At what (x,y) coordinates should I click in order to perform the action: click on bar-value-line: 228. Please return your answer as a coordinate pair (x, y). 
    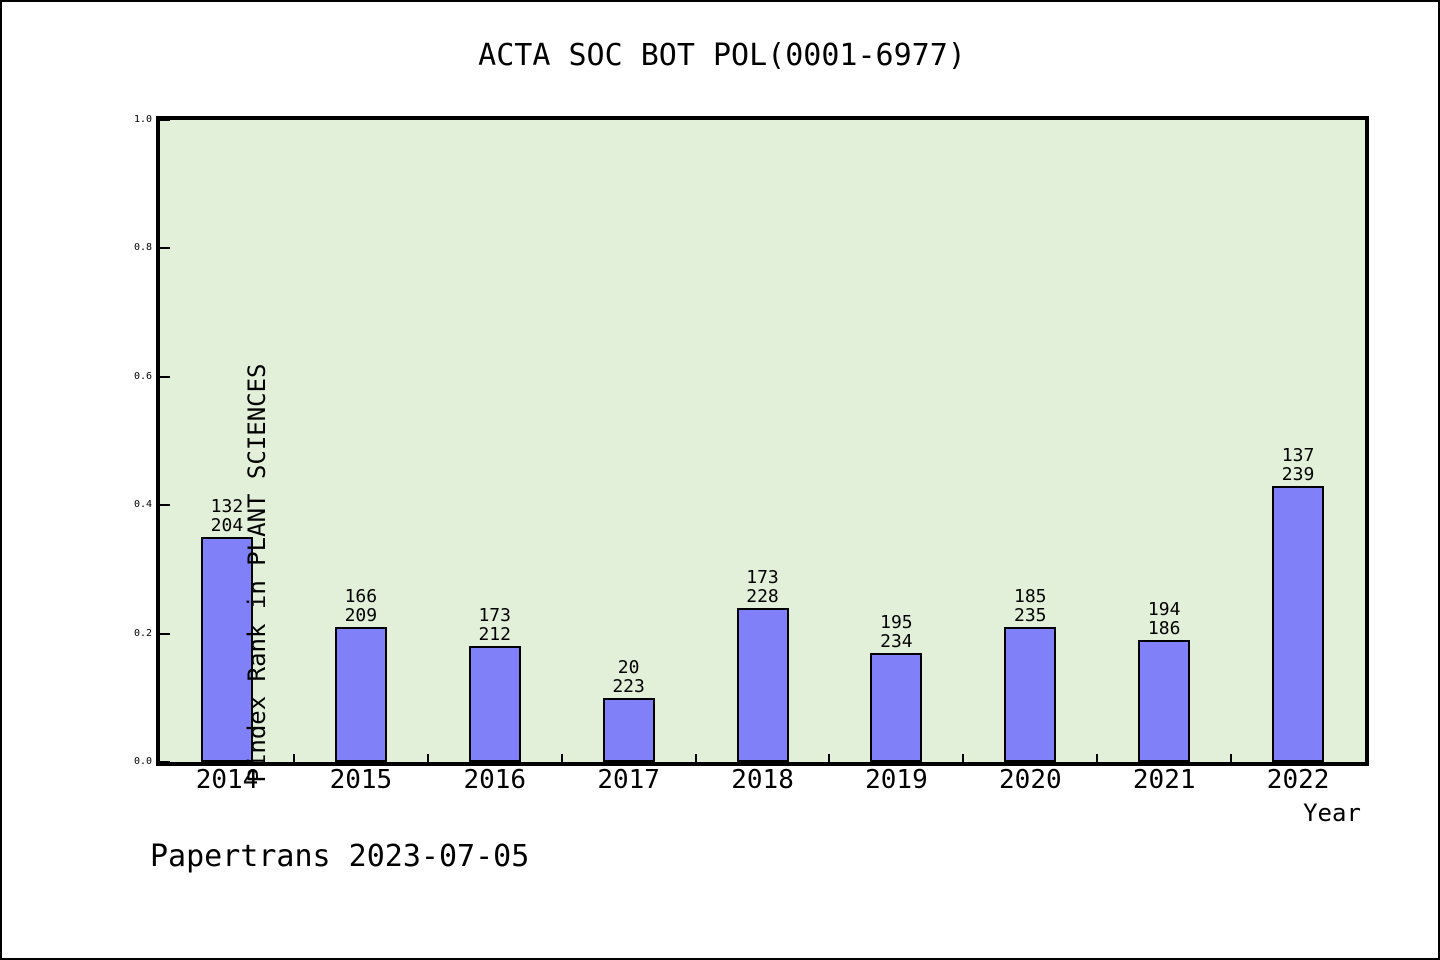
    Looking at the image, I should click on (762, 596).